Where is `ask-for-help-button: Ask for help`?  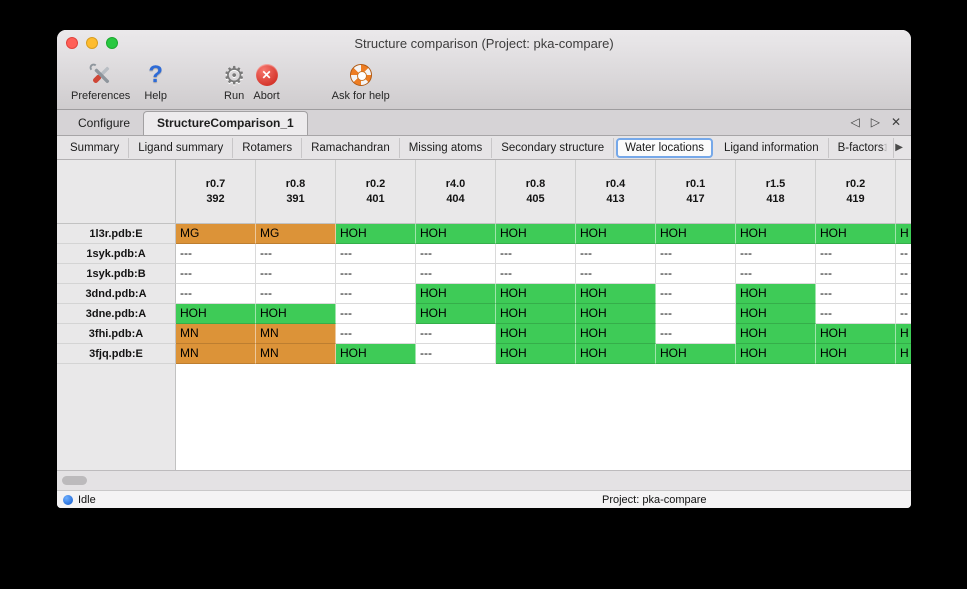
ask-for-help-button: Ask for help is located at coordinates (361, 81).